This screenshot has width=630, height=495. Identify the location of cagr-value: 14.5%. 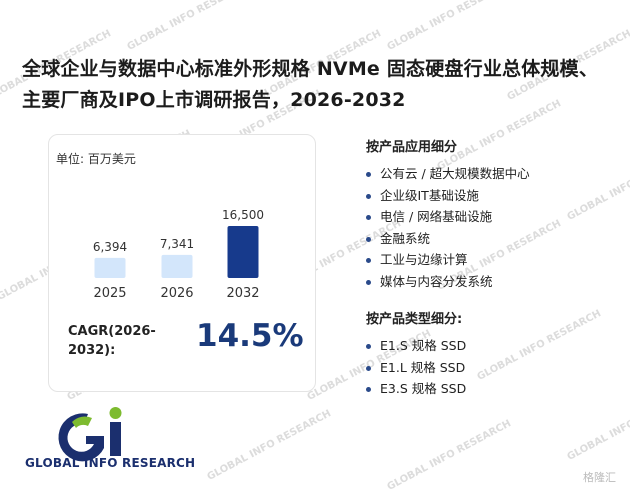
(250, 336).